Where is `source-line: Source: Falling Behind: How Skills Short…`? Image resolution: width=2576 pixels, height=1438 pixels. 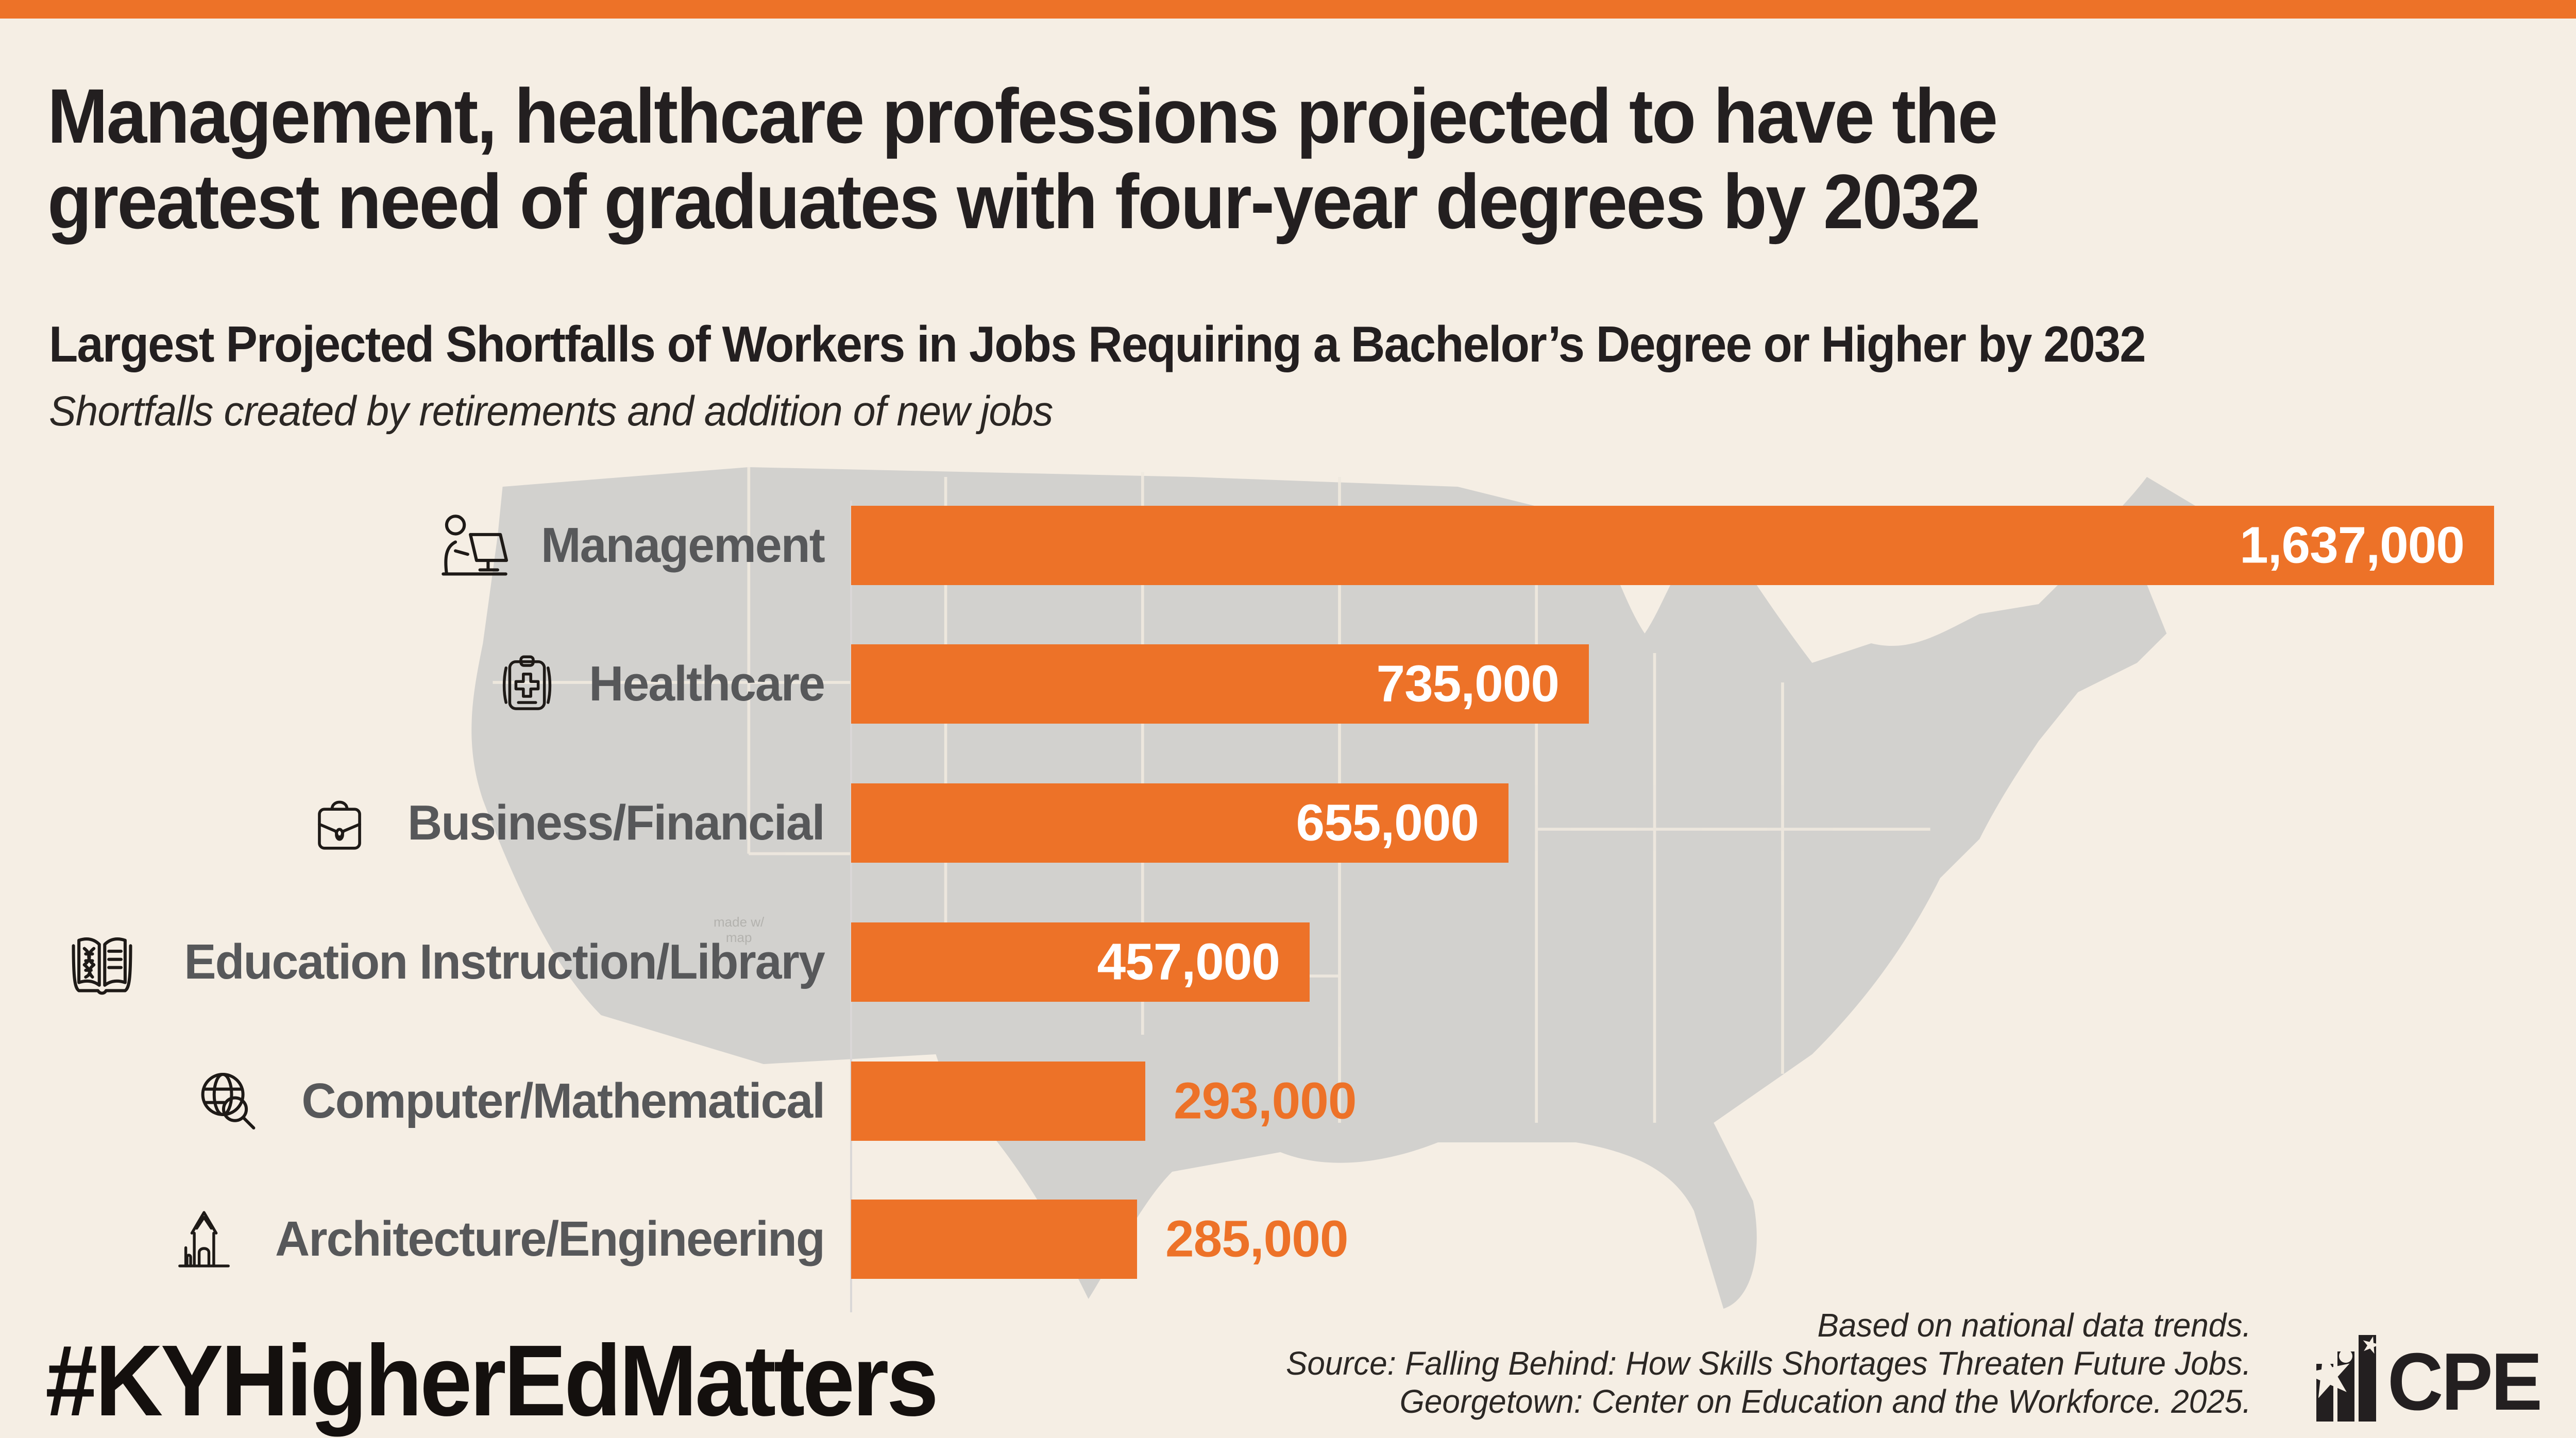
source-line: Source: Falling Behind: How Skills Short… is located at coordinates (1768, 1363).